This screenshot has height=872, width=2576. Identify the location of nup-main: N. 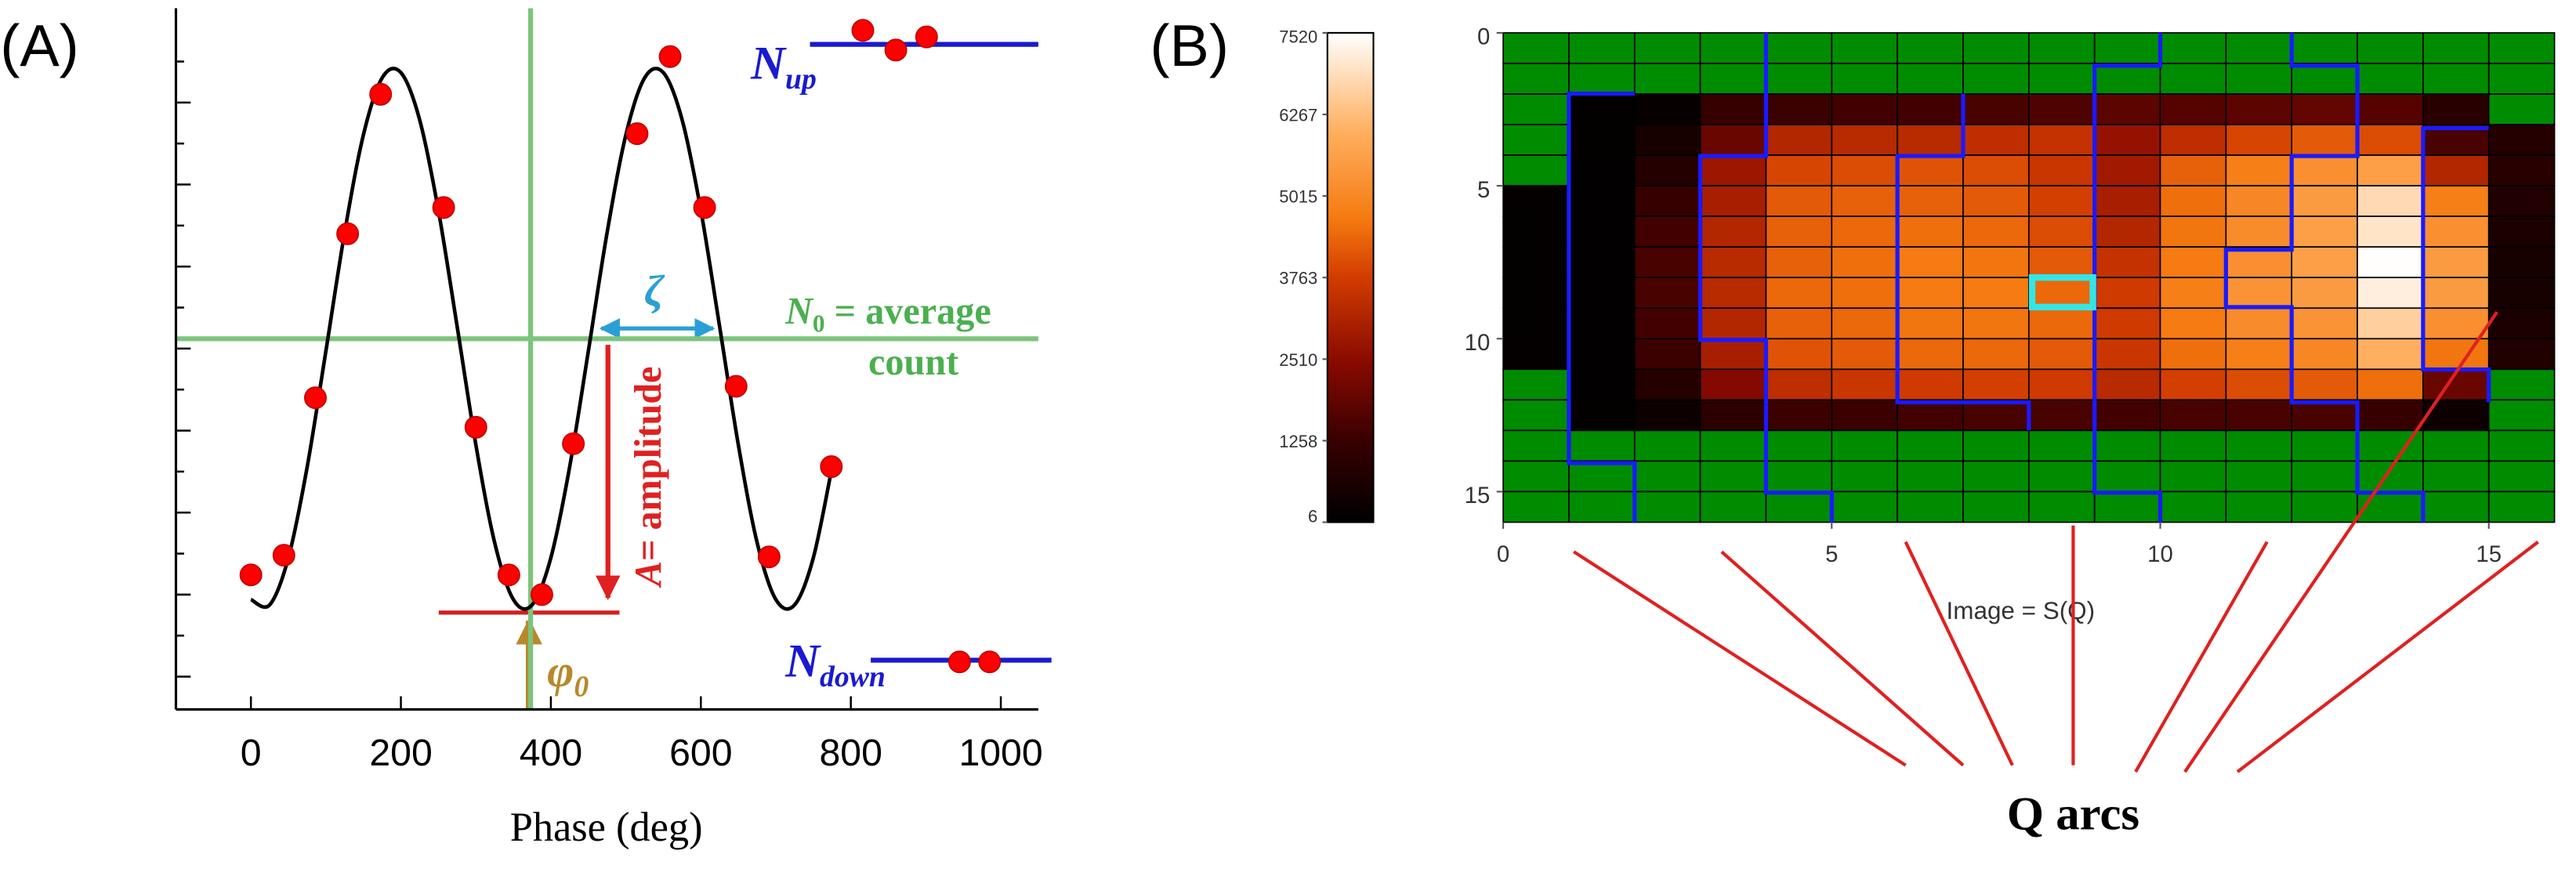
(768, 64).